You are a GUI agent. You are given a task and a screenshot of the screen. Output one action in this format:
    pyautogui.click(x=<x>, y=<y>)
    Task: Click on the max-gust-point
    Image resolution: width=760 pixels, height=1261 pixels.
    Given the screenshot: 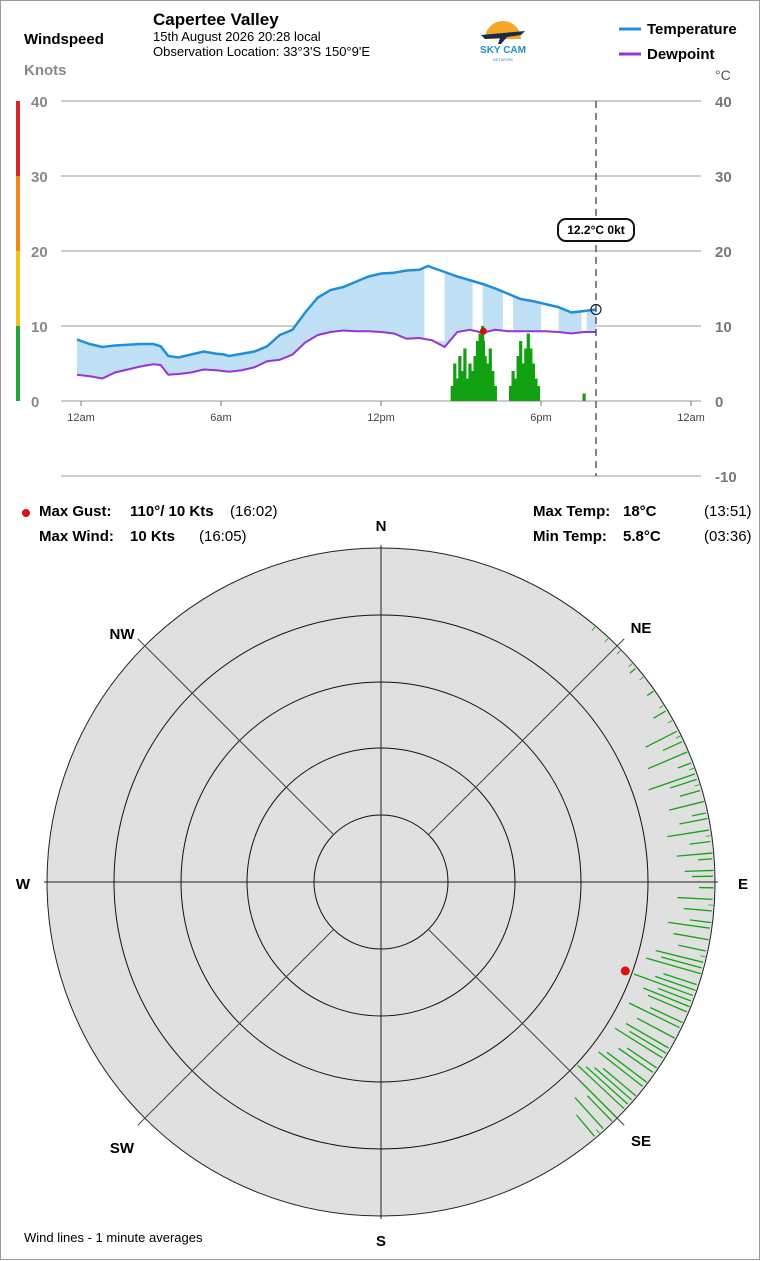 What is the action you would take?
    pyautogui.click(x=483, y=331)
    